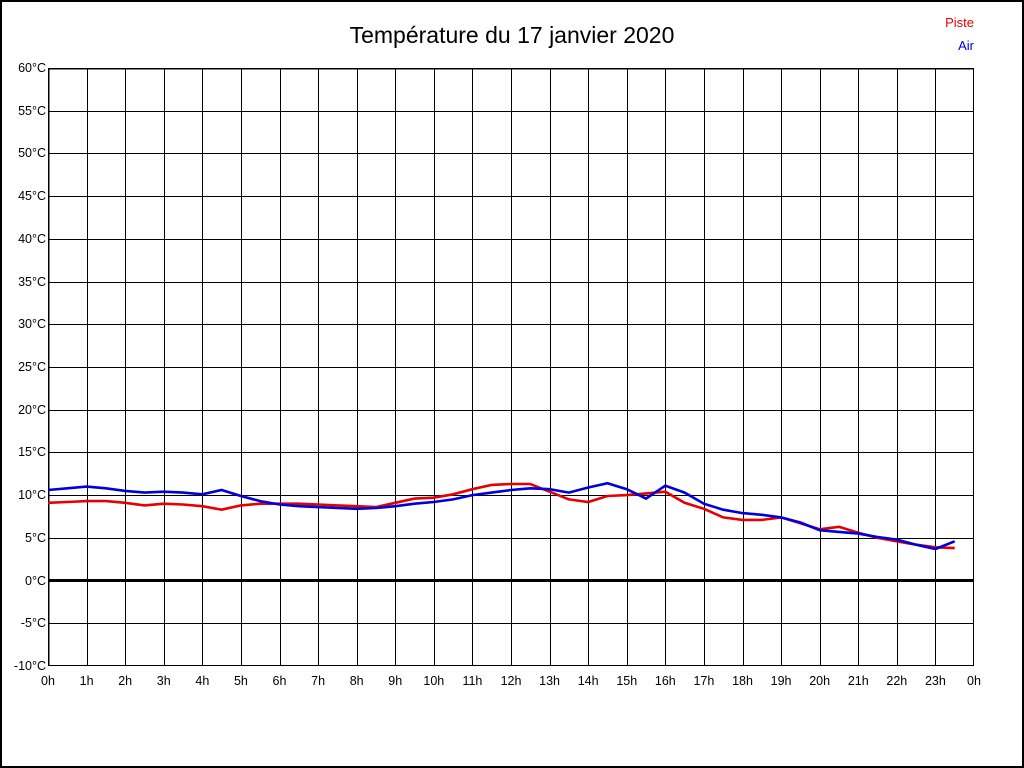 This screenshot has width=1024, height=768. Describe the element at coordinates (33, 623) in the screenshot. I see `y-tick-label: -5°C` at that location.